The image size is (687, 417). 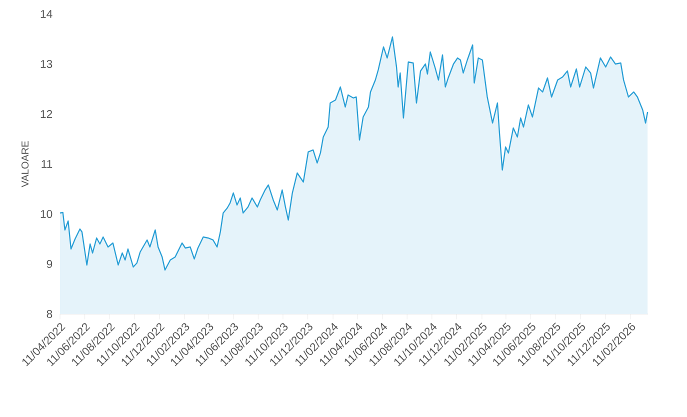 I want to click on y-tick-label: 11, so click(x=47, y=164).